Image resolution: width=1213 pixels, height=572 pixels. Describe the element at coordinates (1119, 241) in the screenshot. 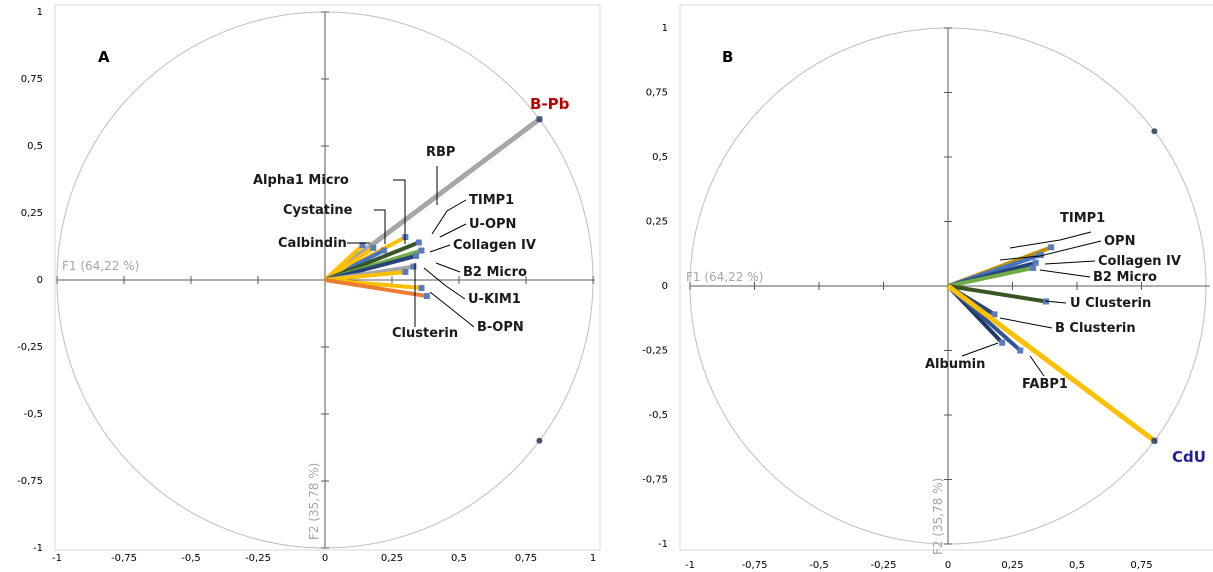

I see `vector-label: OPN` at that location.